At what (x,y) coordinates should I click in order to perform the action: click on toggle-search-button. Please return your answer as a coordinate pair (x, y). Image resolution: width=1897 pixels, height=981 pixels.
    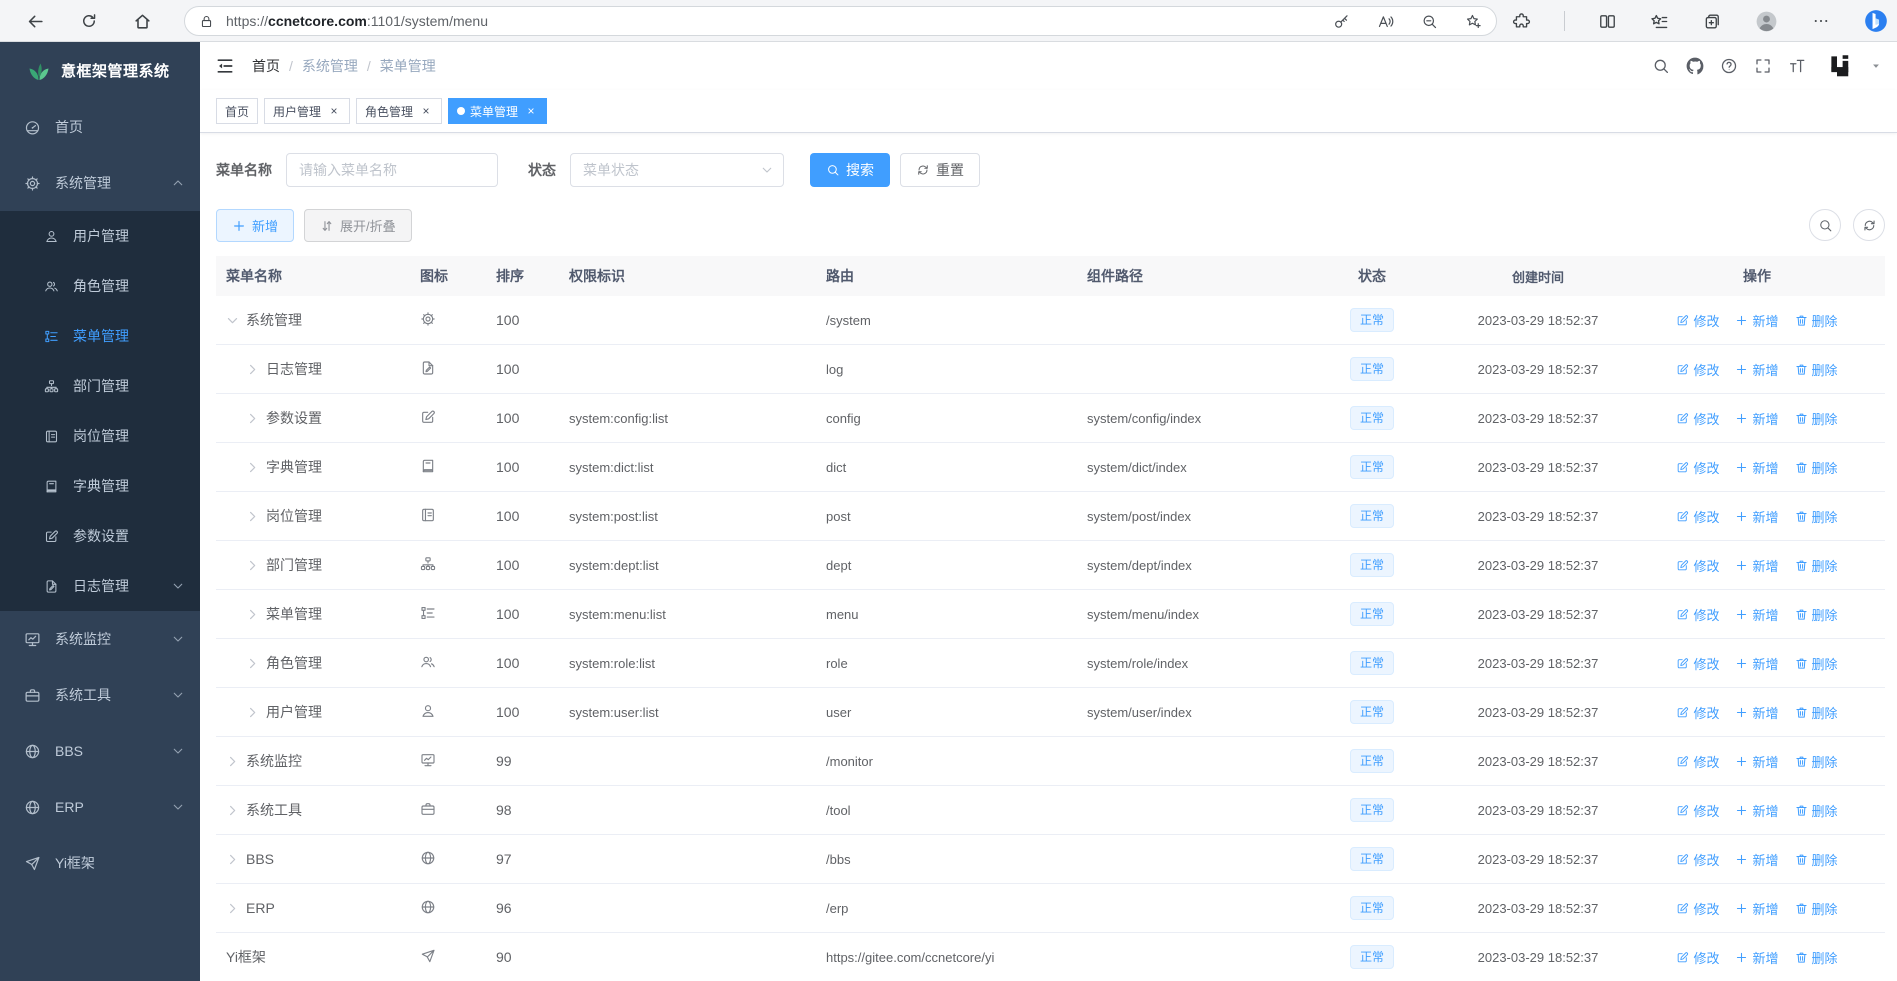
    Looking at the image, I should click on (1825, 225).